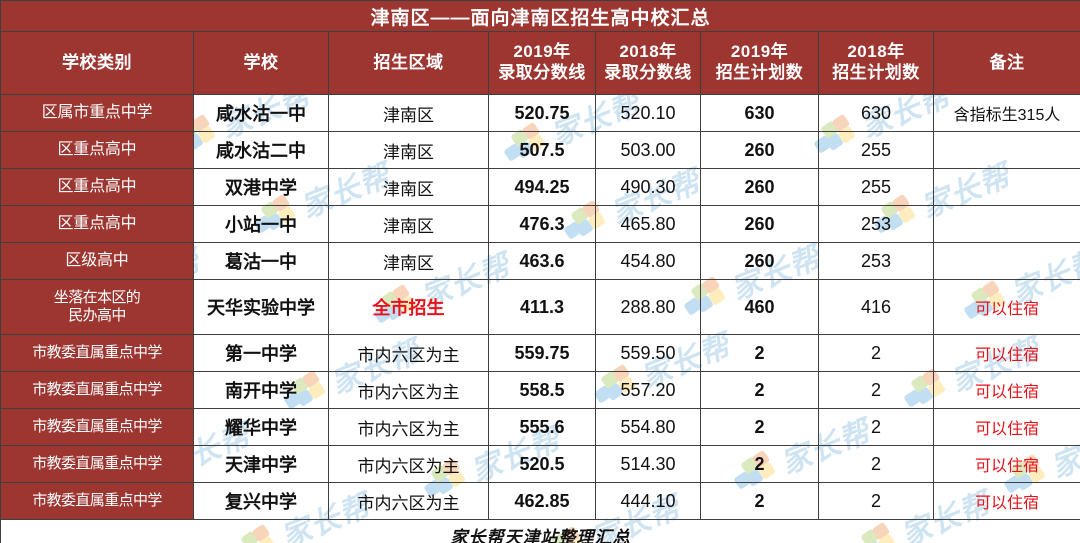  I want to click on column-header-label: 学校, so click(261, 62).